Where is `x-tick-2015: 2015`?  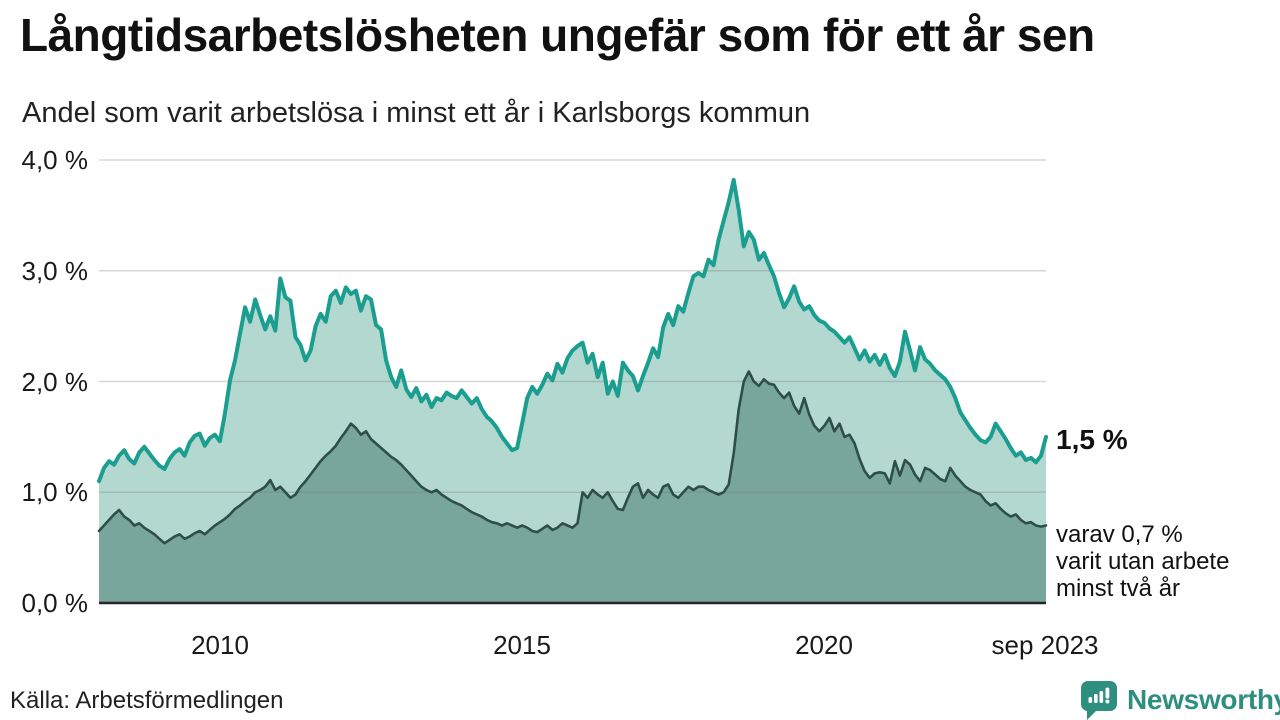
x-tick-2015: 2015 is located at coordinates (522, 645).